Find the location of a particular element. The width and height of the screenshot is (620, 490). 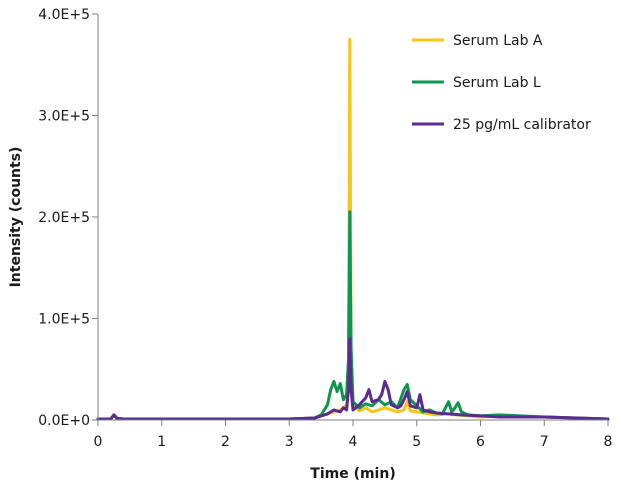

y-axis-title: Intensity (counts) is located at coordinates (16, 217).